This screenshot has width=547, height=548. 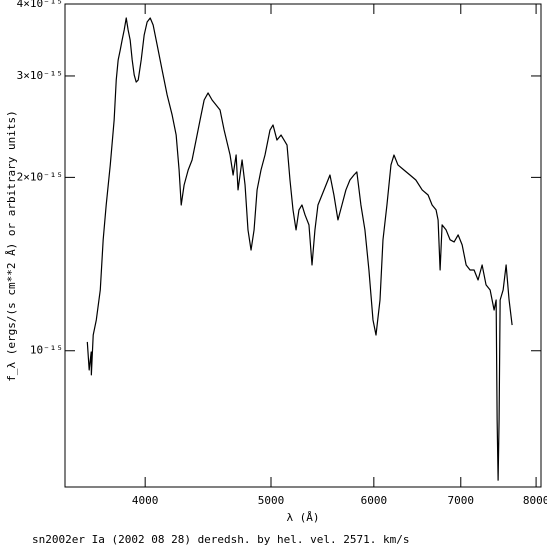 What do you see at coordinates (40, 176) in the screenshot?
I see `y-tick-label: 2×10⁻¹⁵` at bounding box center [40, 176].